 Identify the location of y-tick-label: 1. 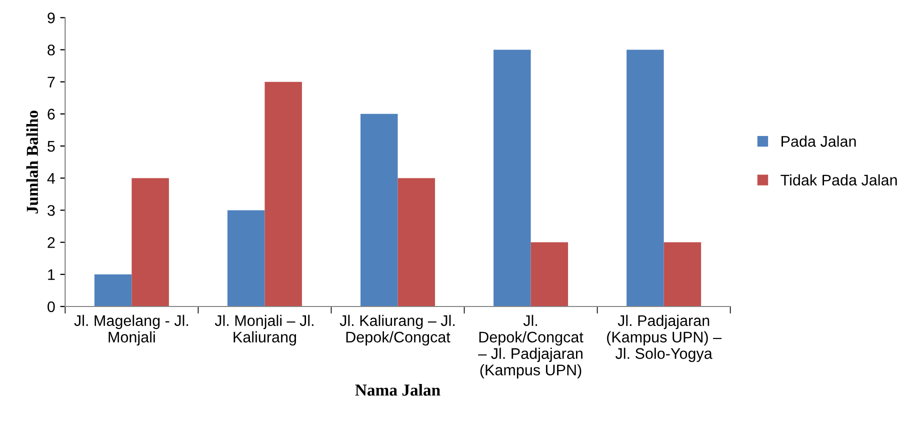
(51, 274).